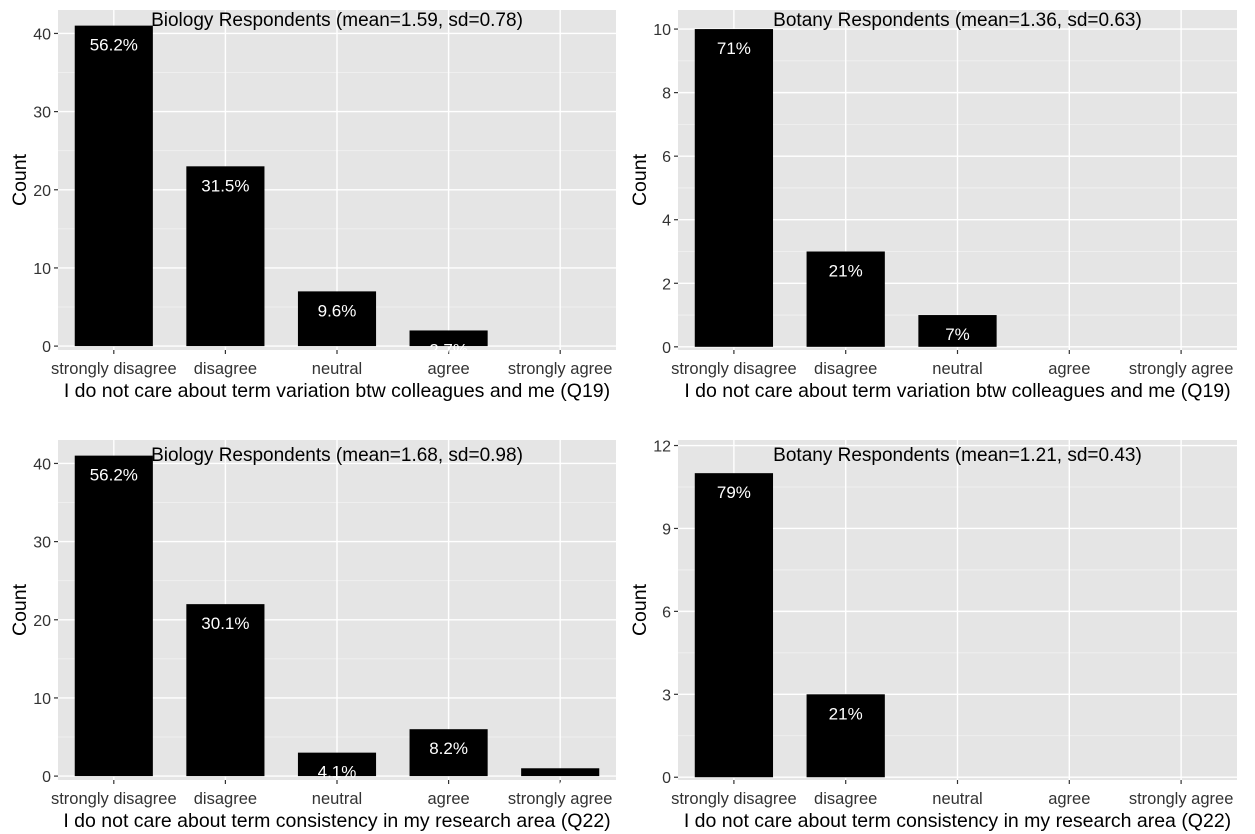 This screenshot has width=1255, height=834. I want to click on bar-value-label: 2.7%, so click(448, 349).